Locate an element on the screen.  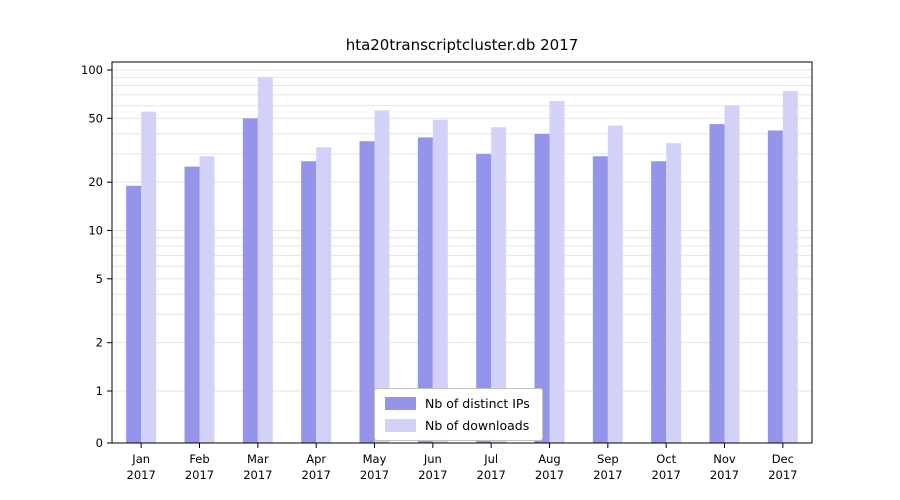
bar-nb-of-distinct-ips-dec is located at coordinates (775, 286).